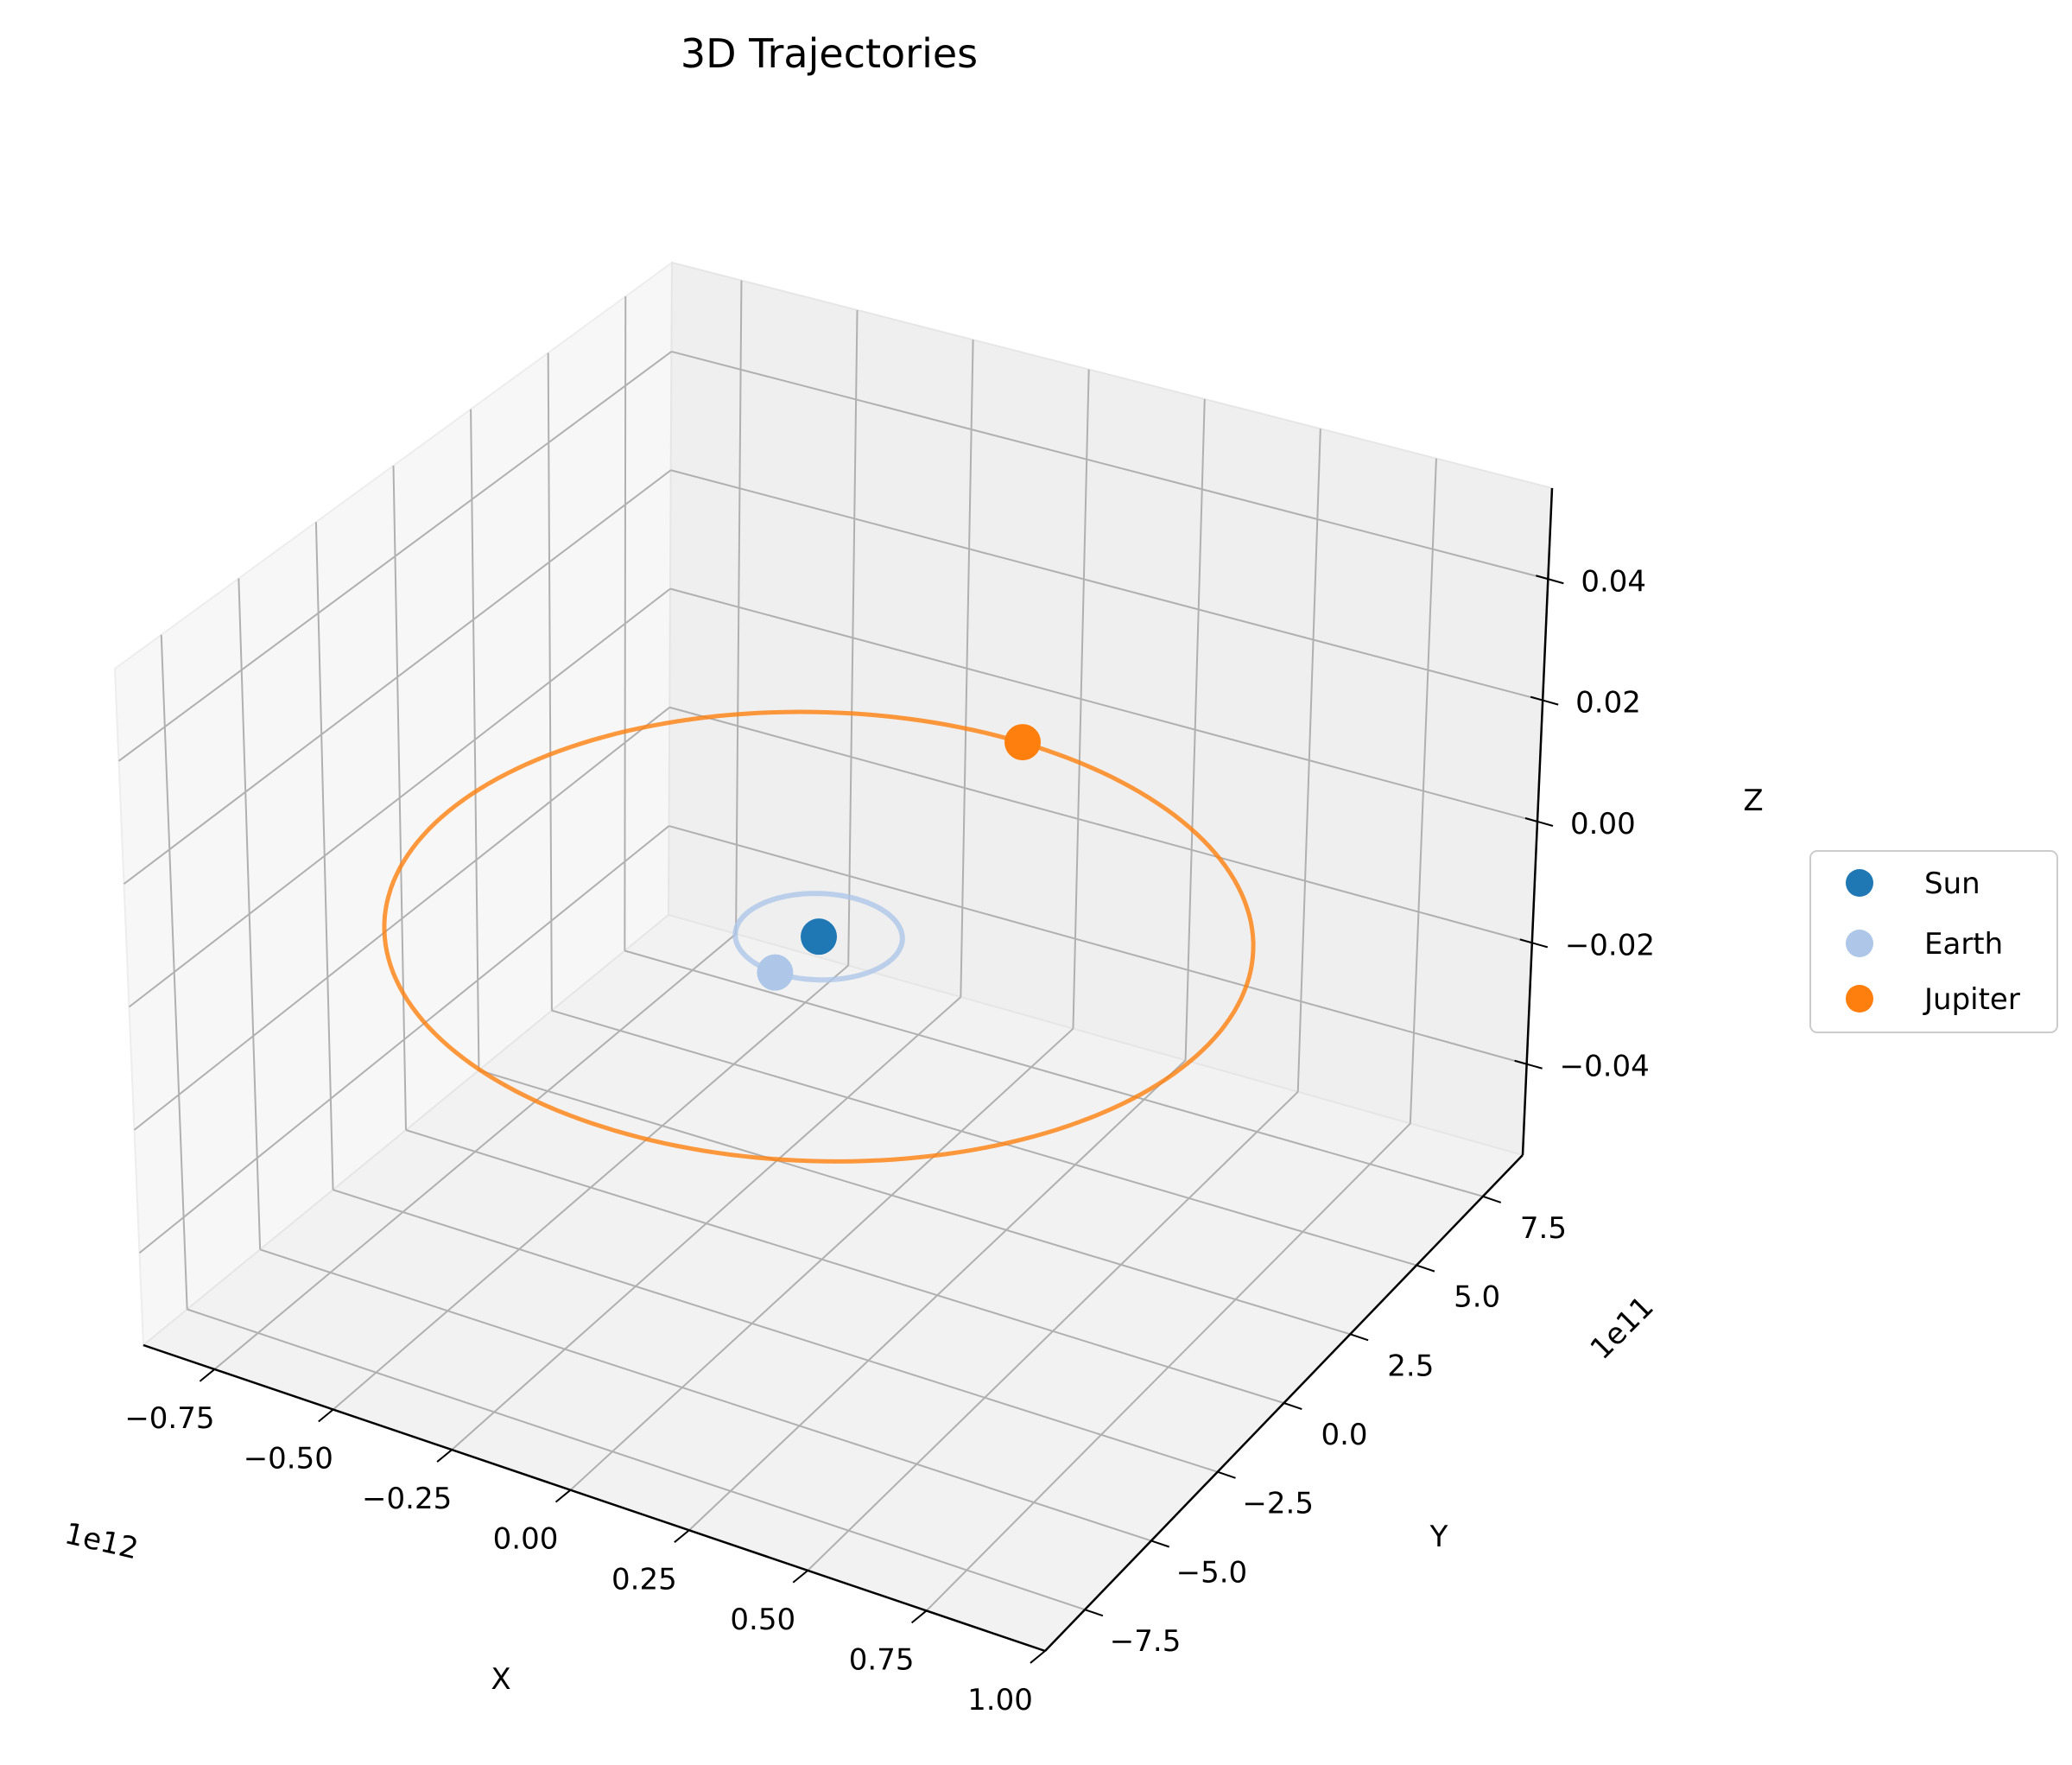 The height and width of the screenshot is (1765, 2072). What do you see at coordinates (1439, 1537) in the screenshot?
I see `y-axis-label: Y` at bounding box center [1439, 1537].